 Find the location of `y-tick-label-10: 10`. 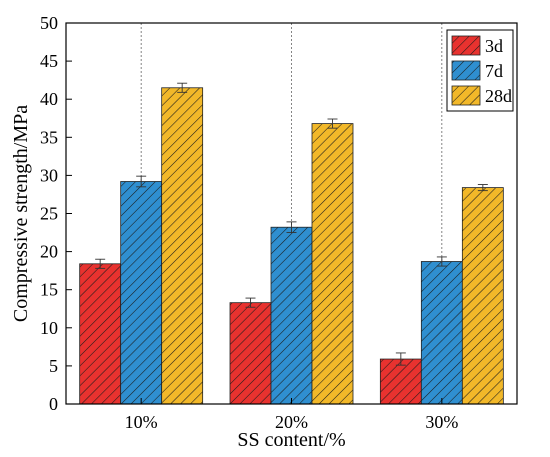

y-tick-label-10: 10 is located at coordinates (49, 328).